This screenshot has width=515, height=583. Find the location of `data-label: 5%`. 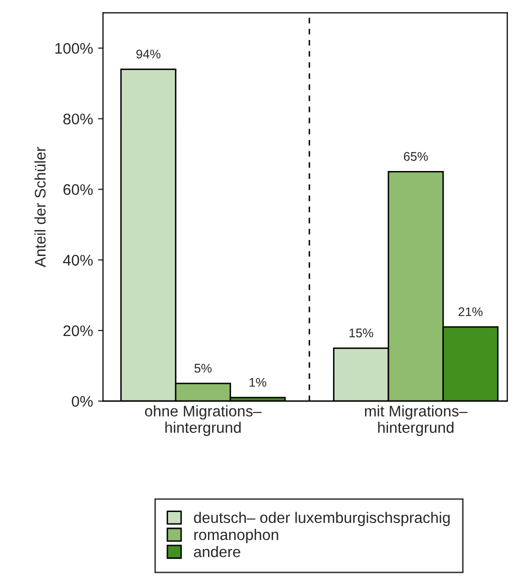

data-label: 5% is located at coordinates (203, 368).